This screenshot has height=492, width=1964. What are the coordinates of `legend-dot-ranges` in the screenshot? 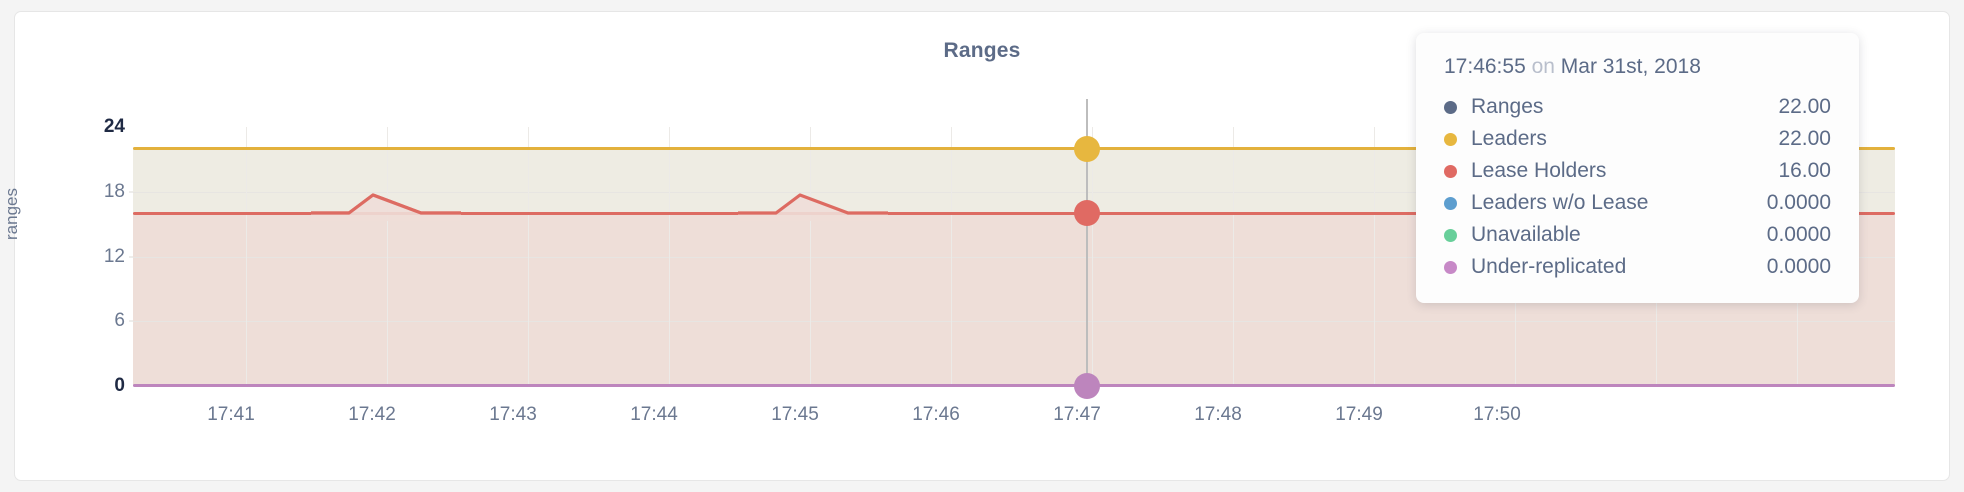 It's located at (1450, 107).